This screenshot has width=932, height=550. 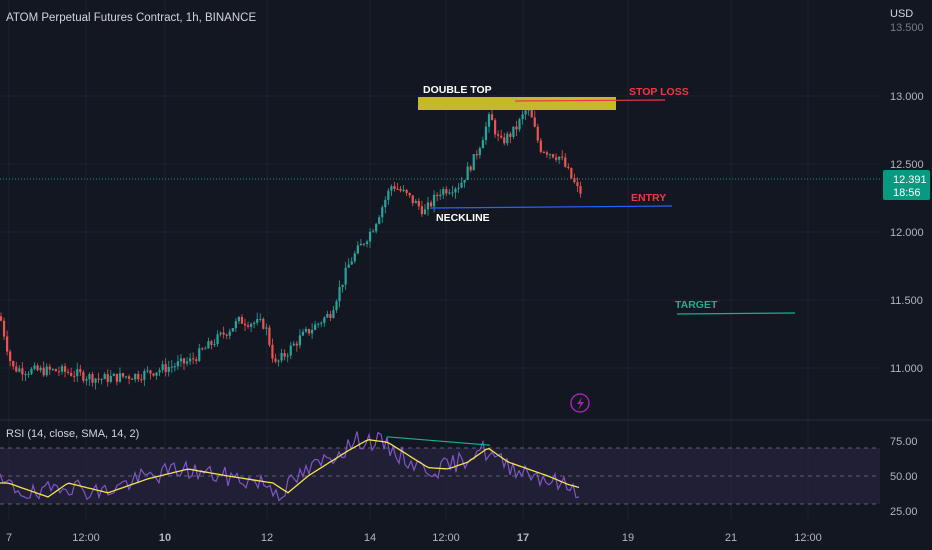 I want to click on price-tick-label: 11.500, so click(x=906, y=301).